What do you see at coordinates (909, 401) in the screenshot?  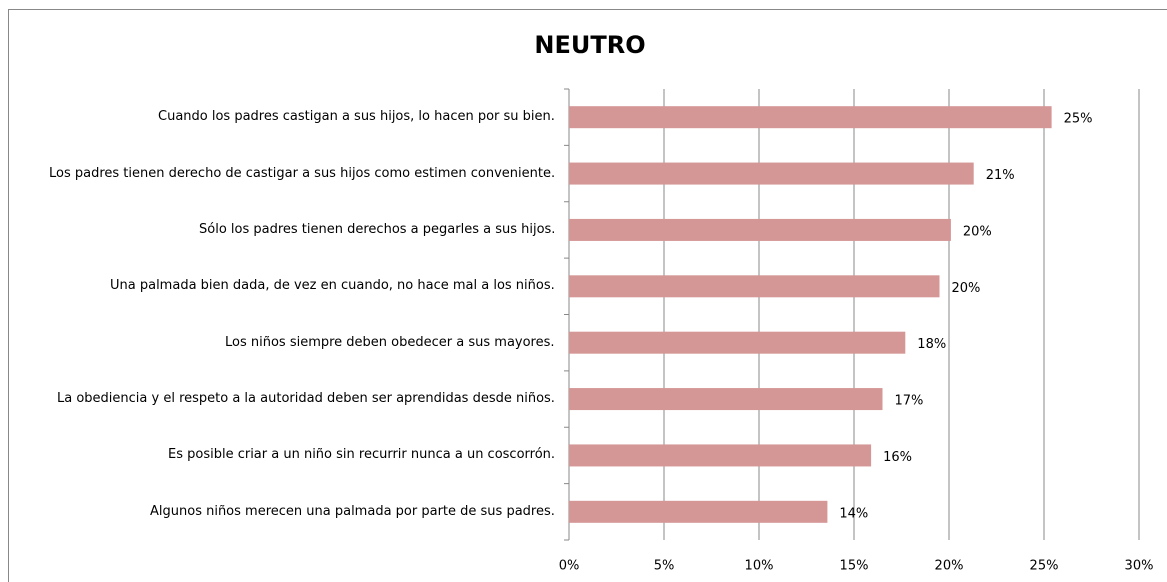 I see `data-label: 17%` at bounding box center [909, 401].